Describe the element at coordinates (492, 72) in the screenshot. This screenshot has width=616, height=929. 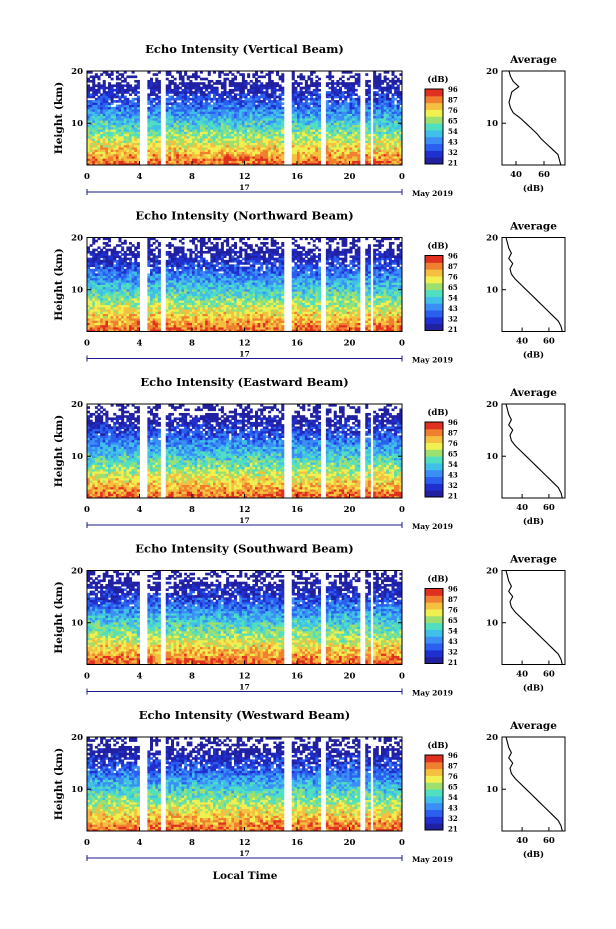
I see `profile-y-tick: 20` at that location.